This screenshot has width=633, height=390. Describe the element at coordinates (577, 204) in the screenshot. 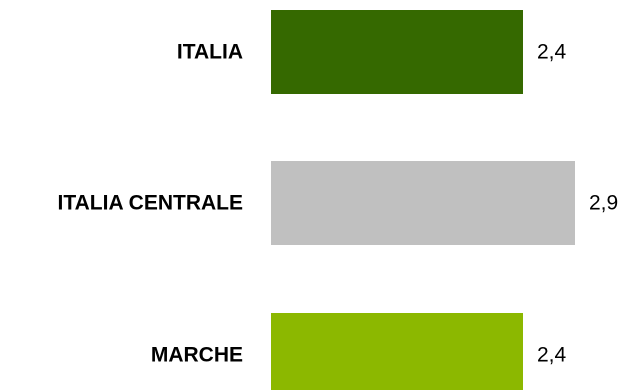

I see `value-labels-group: 2,4 2,9 2,4` at that location.